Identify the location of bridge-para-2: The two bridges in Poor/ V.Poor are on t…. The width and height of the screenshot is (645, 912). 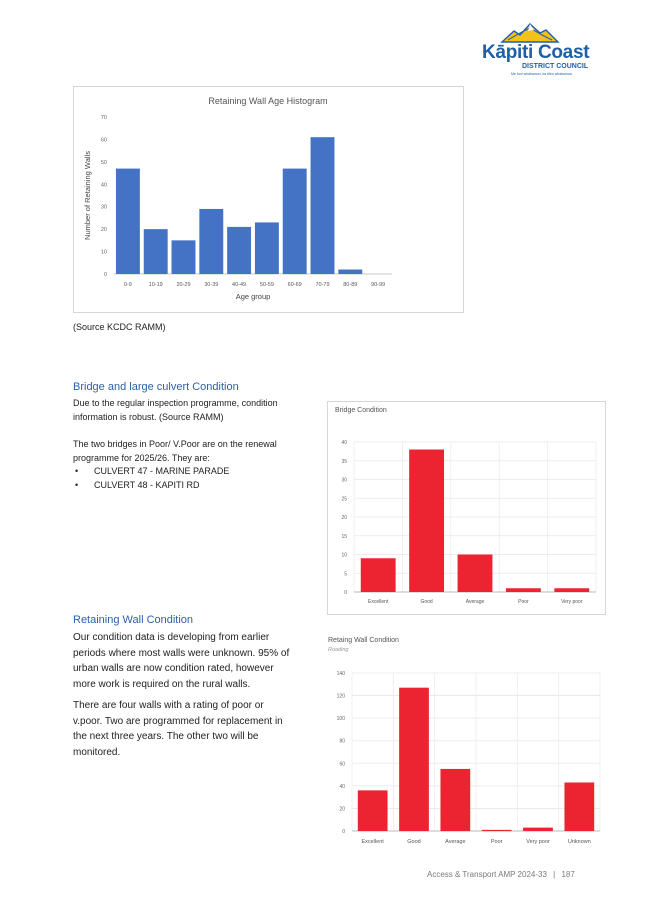
(175, 451).